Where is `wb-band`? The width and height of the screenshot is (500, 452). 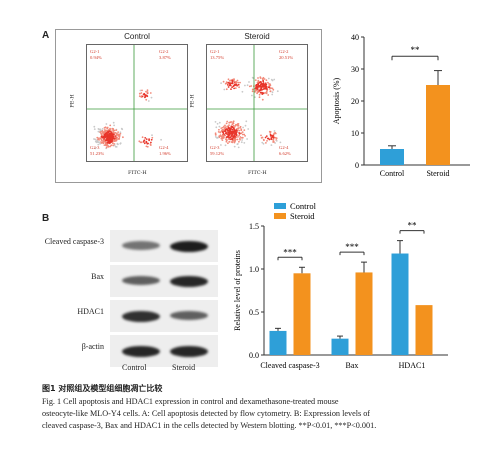 wb-band is located at coordinates (189, 281).